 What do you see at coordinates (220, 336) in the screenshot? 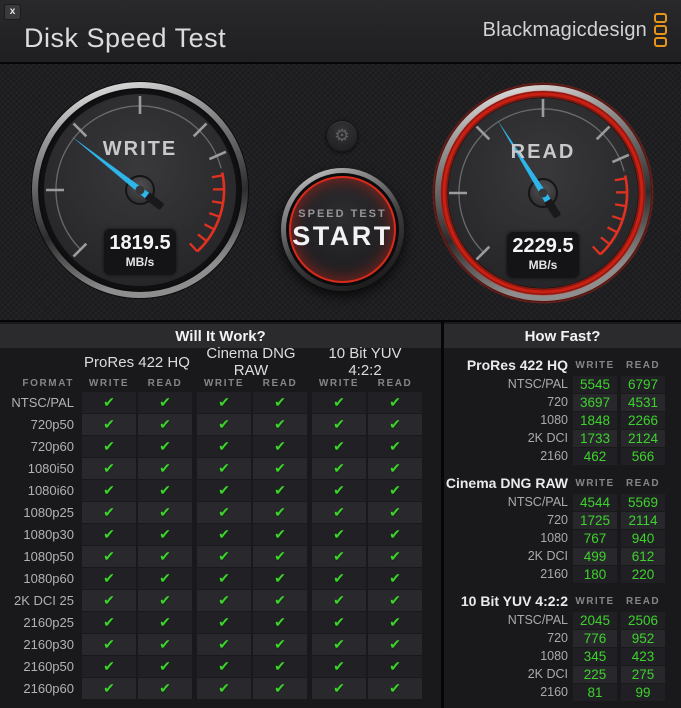
I see `will-it-work-title: Will It Work?` at bounding box center [220, 336].